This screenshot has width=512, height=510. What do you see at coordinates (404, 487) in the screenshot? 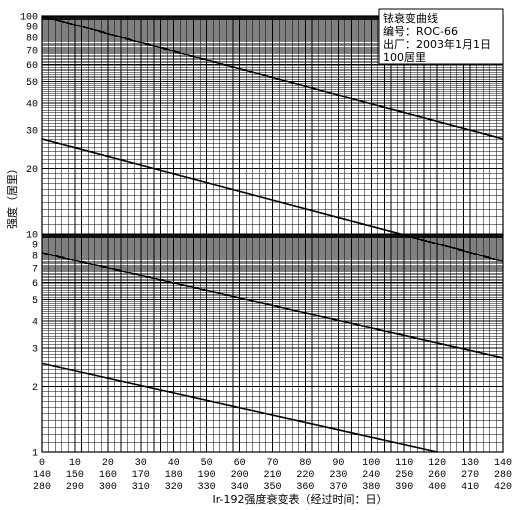
I see `x-tick-label: 390` at bounding box center [404, 487].